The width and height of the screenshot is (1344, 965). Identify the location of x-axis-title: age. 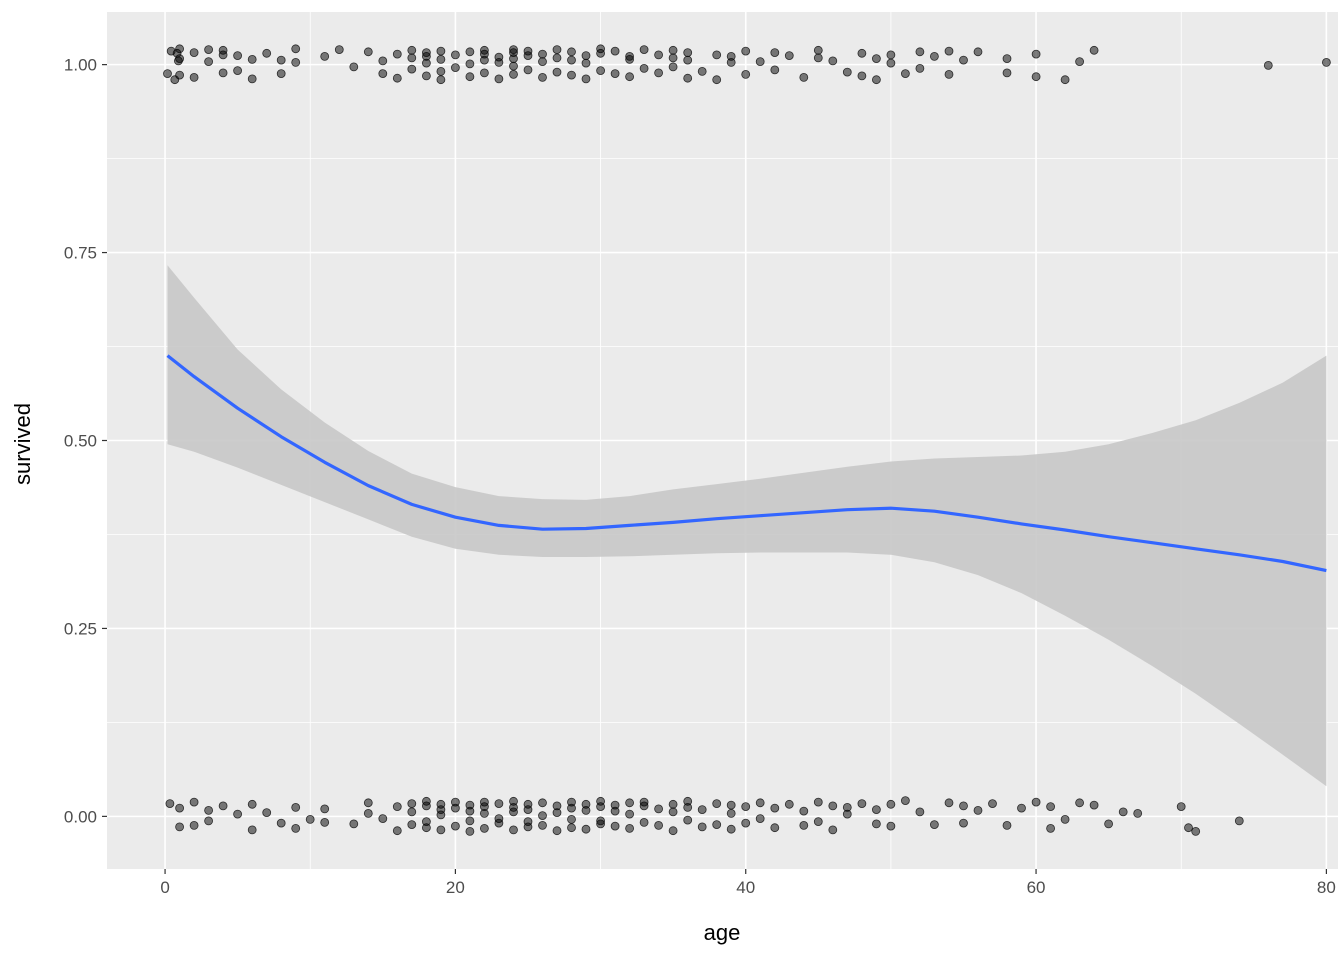
(722, 932).